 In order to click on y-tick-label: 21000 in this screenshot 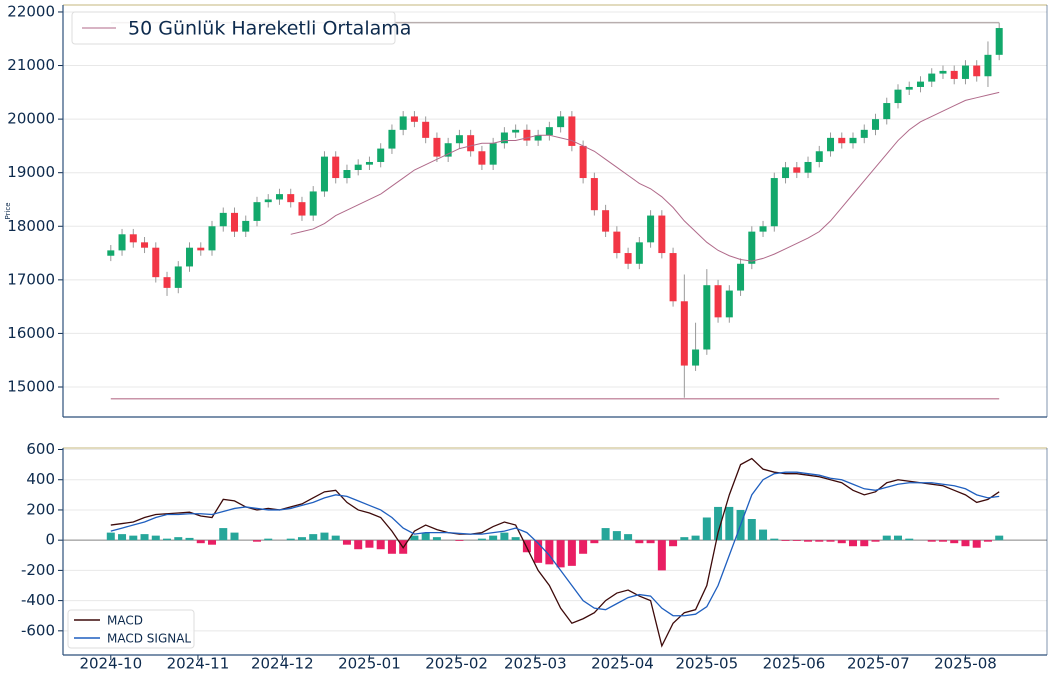, I will do `click(31, 65)`.